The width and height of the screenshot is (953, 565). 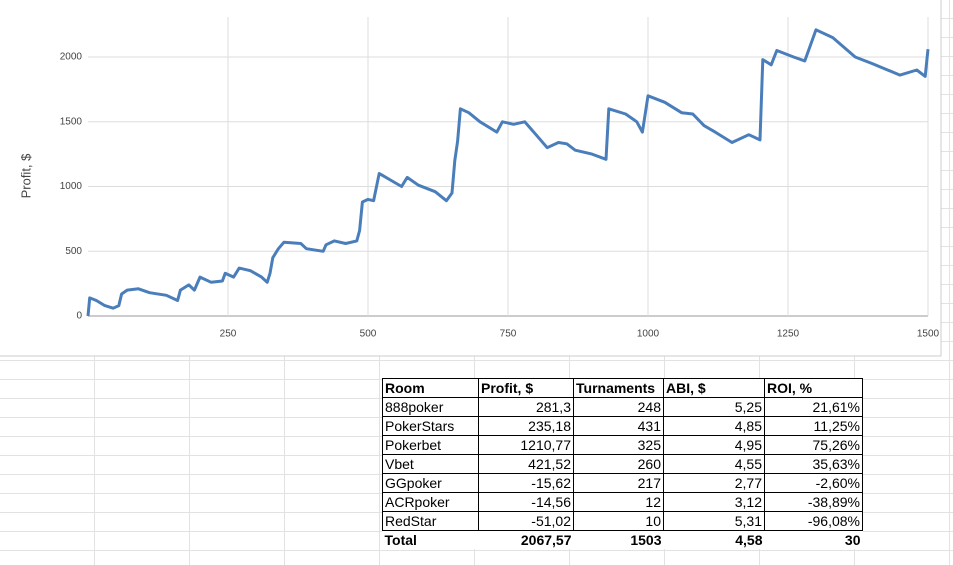 I want to click on table-cell: -38,89%, so click(x=813, y=502).